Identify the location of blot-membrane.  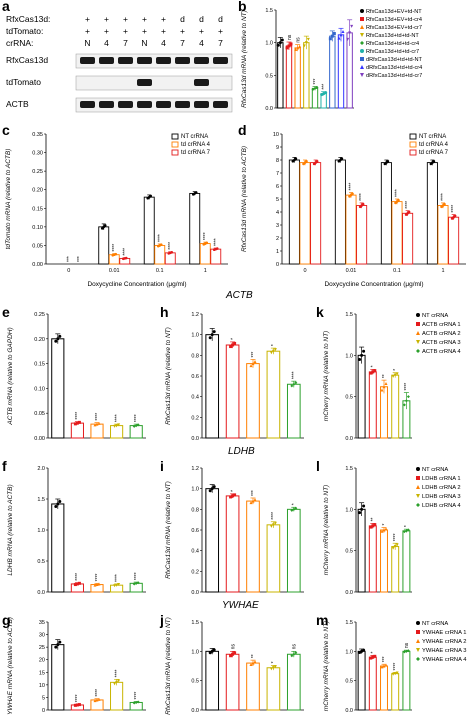
(154, 83).